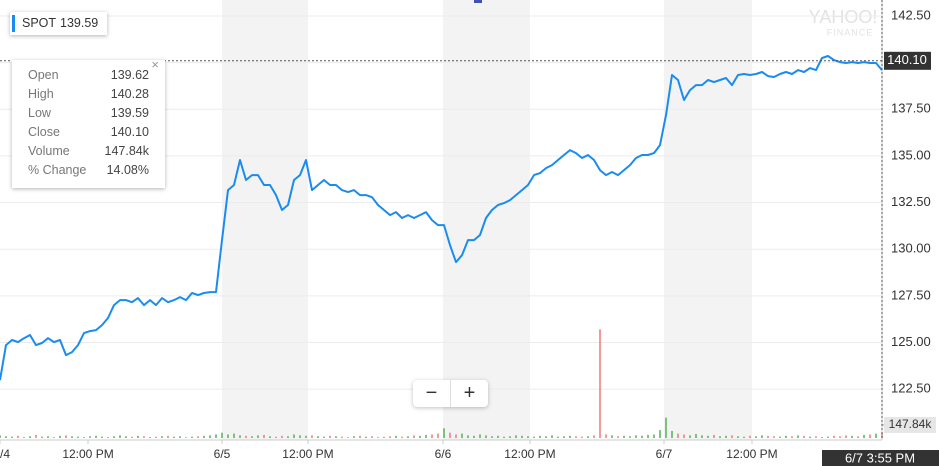 Image resolution: width=939 pixels, height=466 pixels. I want to click on y-tick-label: 137.50, so click(911, 108).